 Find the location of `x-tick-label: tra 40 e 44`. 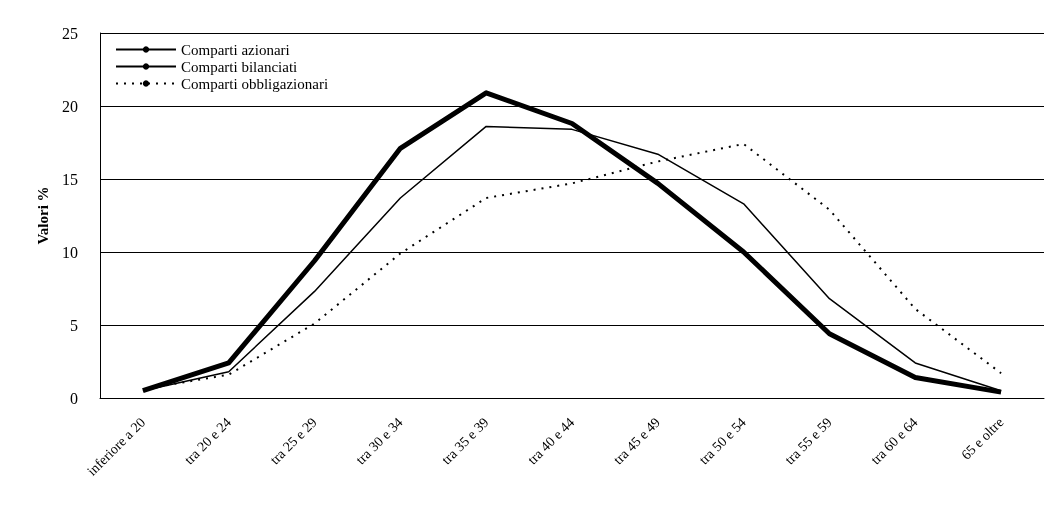

x-tick-label: tra 40 e 44 is located at coordinates (551, 441).